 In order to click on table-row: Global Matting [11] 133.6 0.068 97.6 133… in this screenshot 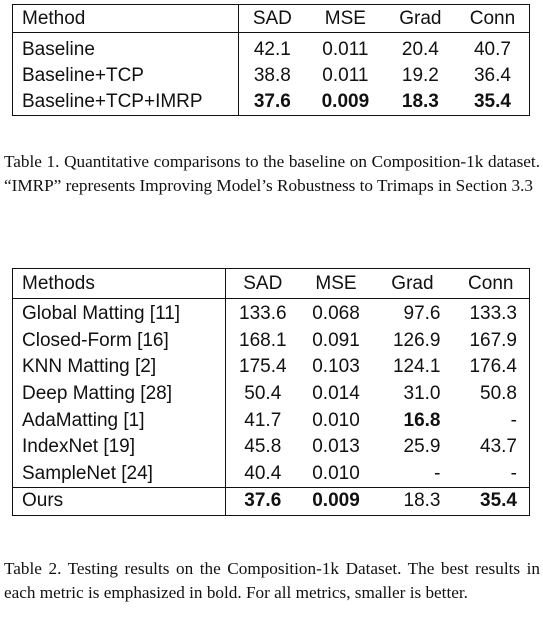, I will do `click(271, 314)`.